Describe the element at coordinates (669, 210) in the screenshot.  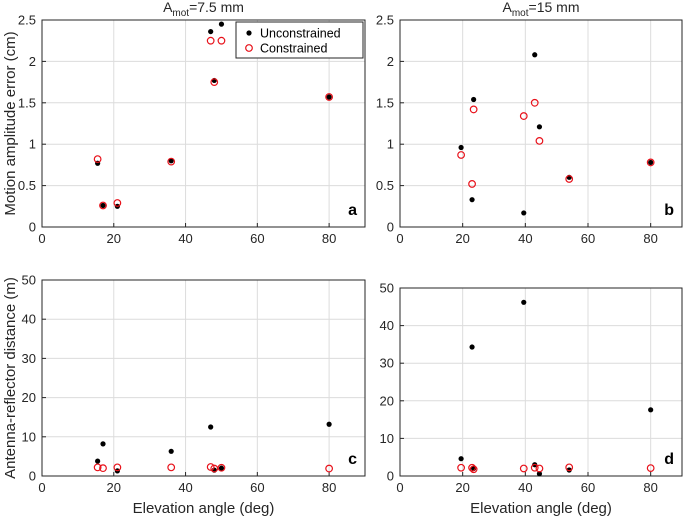
I see `panel-letter: b` at that location.